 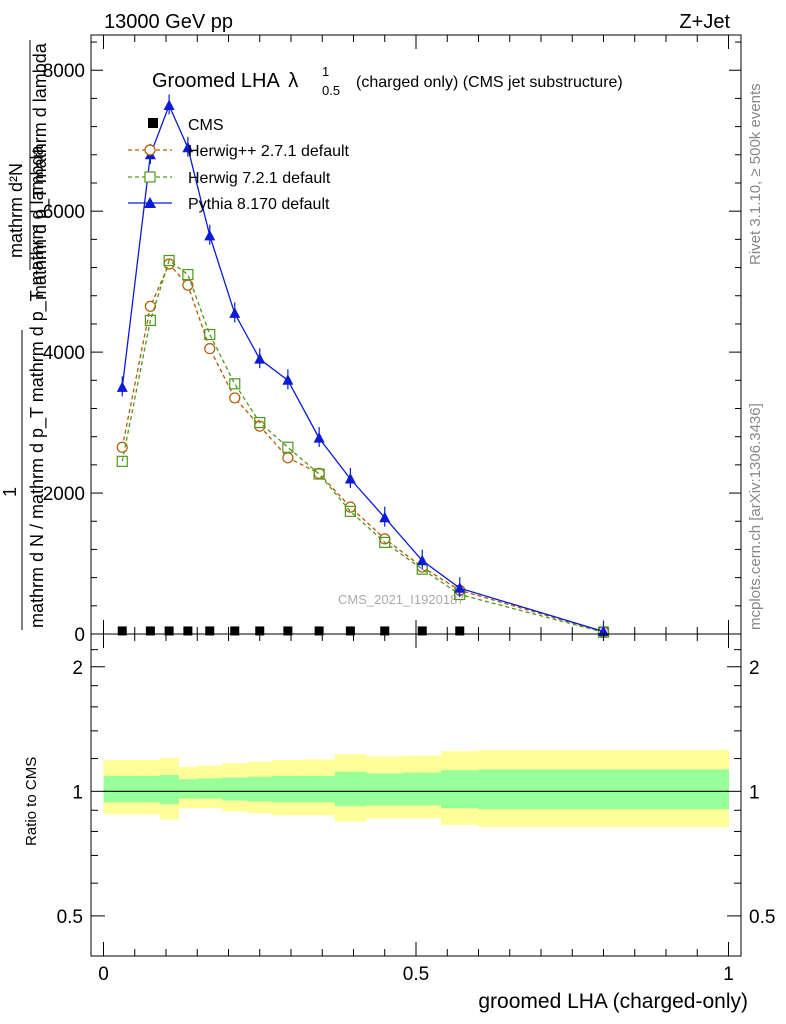 What do you see at coordinates (16, 210) in the screenshot?
I see `ylabel-numer: mathrm d²N` at bounding box center [16, 210].